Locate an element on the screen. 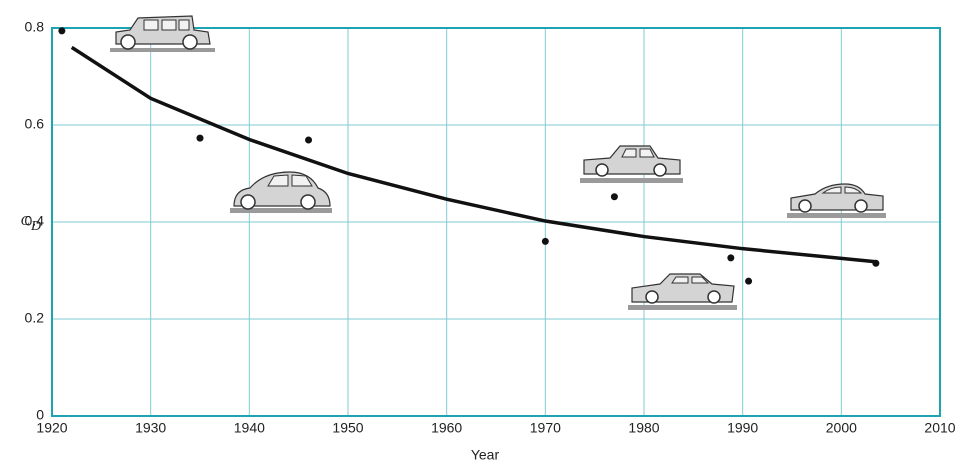 This screenshot has width=965, height=466. car-1930s is located at coordinates (162, 33).